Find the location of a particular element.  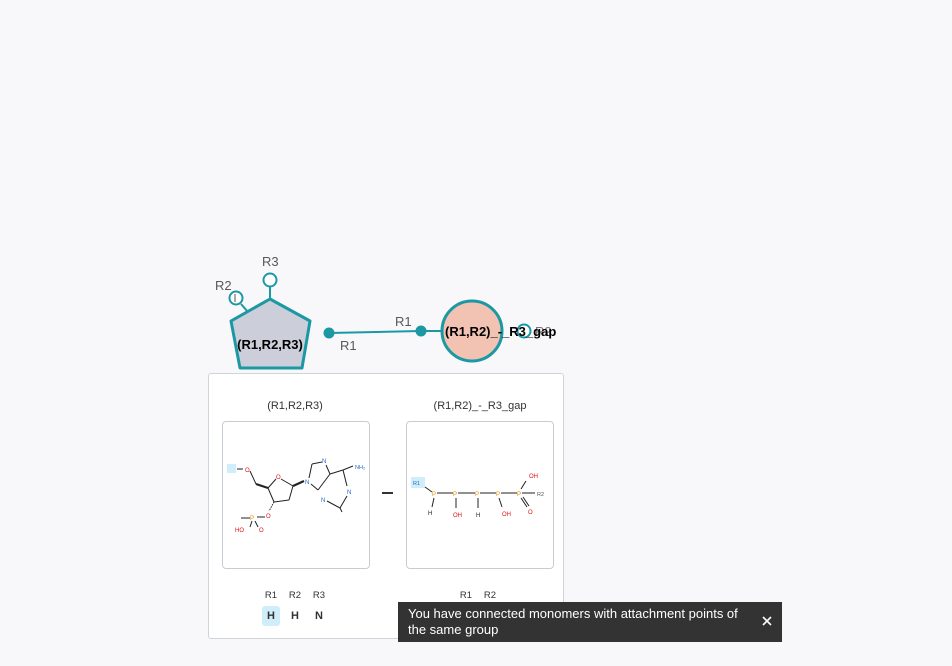

bond-end-label: R1 is located at coordinates (403, 321).